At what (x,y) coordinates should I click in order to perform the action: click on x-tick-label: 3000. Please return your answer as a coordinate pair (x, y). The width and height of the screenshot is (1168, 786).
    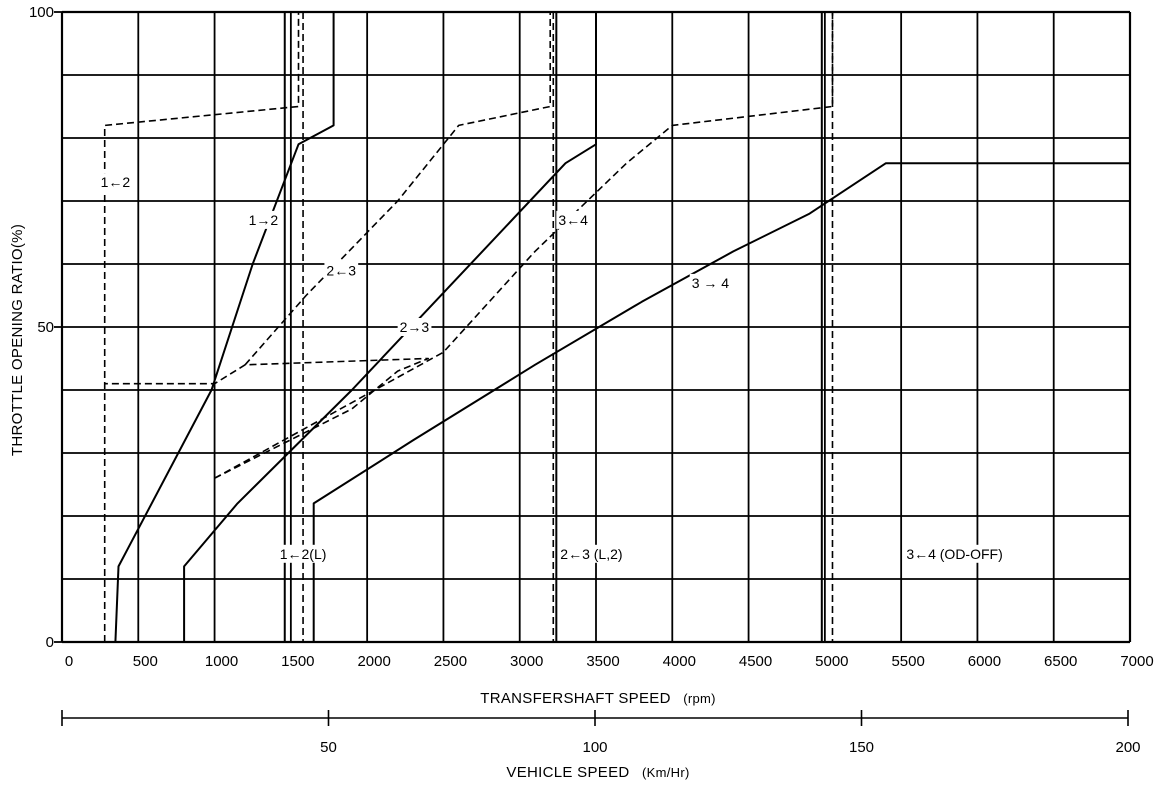
    Looking at the image, I should click on (526, 661).